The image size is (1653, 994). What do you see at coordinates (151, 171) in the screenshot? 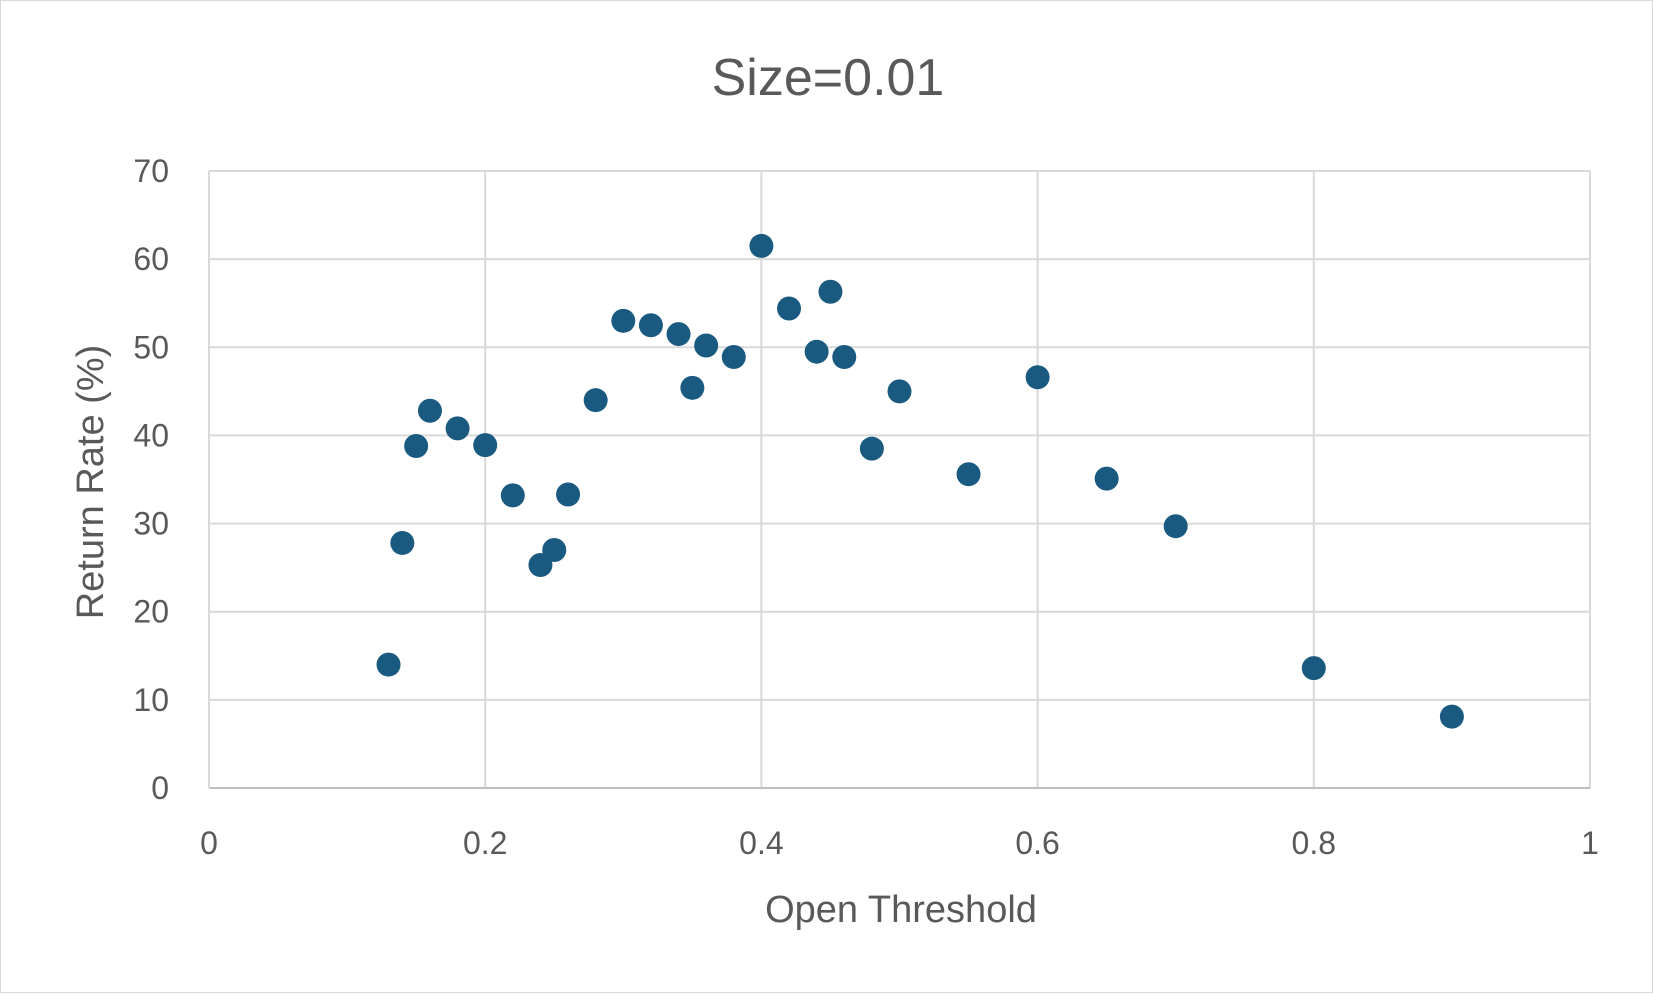
I see `y-tick-label: 70` at bounding box center [151, 171].